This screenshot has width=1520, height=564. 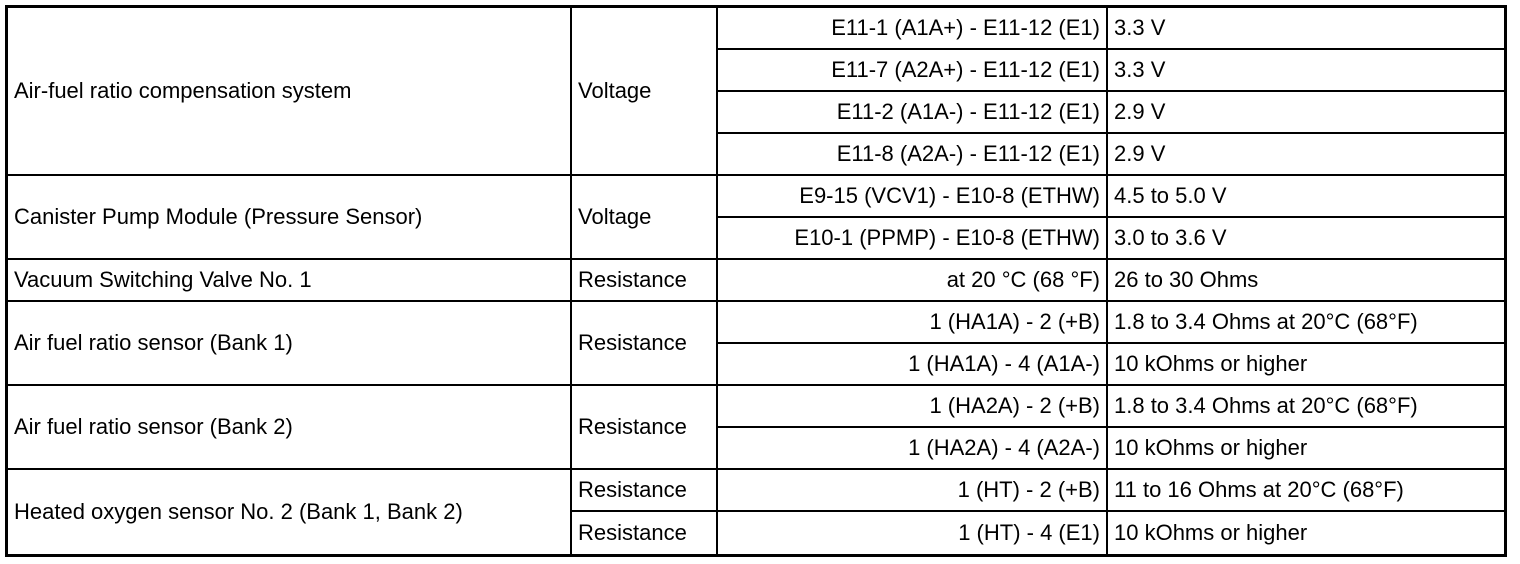 What do you see at coordinates (290, 281) in the screenshot?
I see `component: Vacuum Switching Valve No. 1` at bounding box center [290, 281].